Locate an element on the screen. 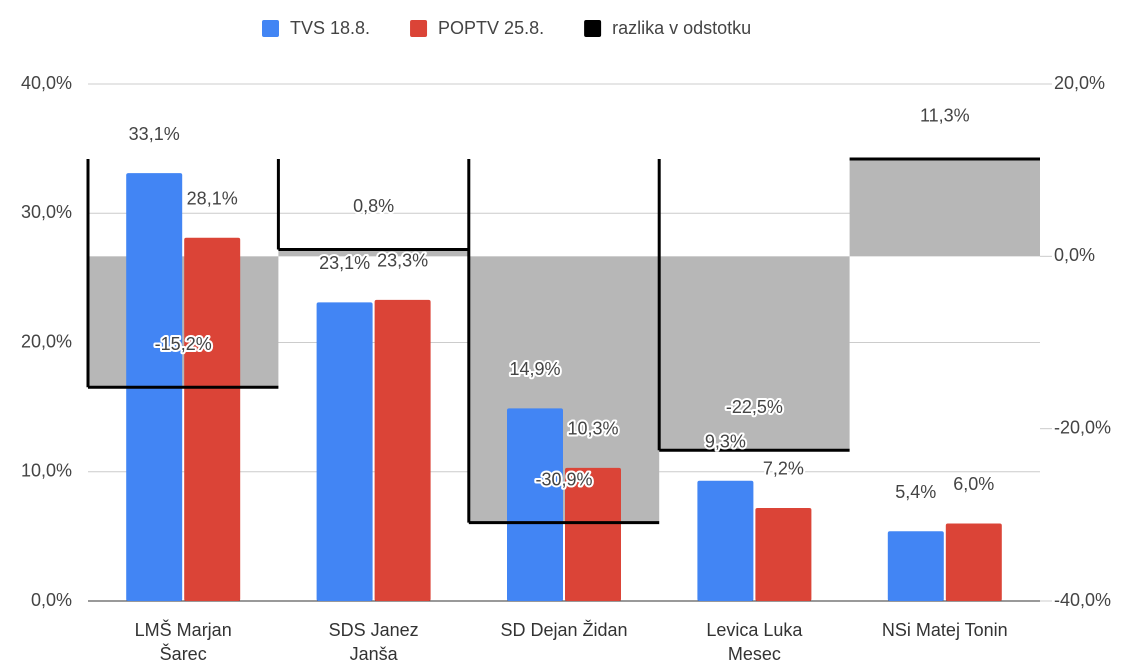 The image size is (1133, 667). data-label: 6,0% is located at coordinates (973, 484).